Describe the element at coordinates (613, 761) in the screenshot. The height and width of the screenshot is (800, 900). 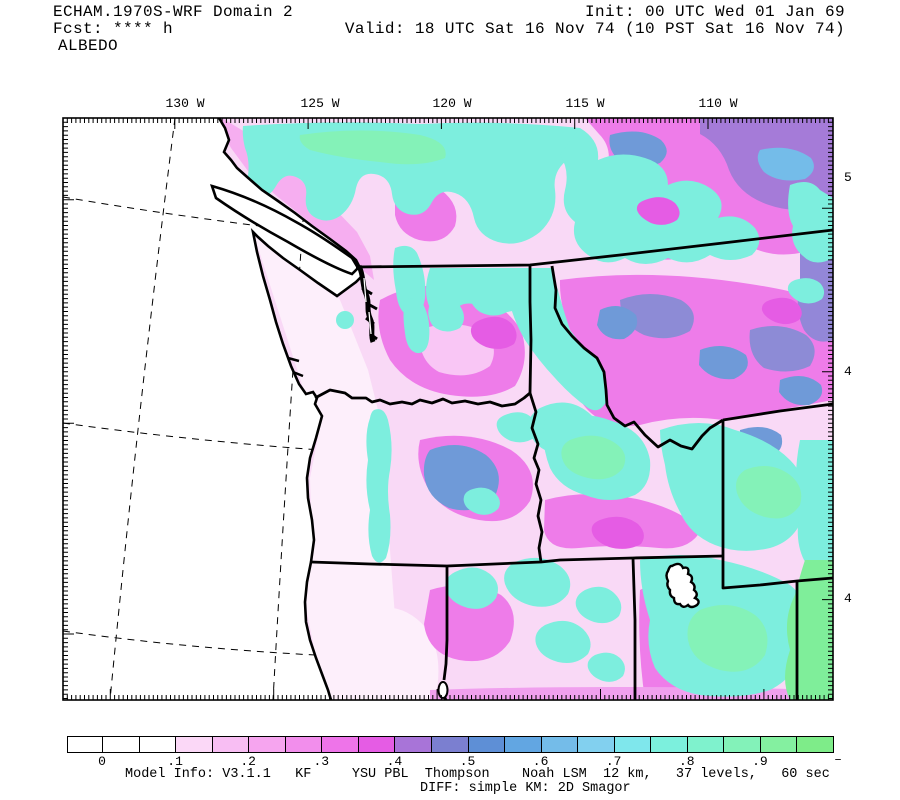
I see `colorbar-tick-label: .7` at that location.